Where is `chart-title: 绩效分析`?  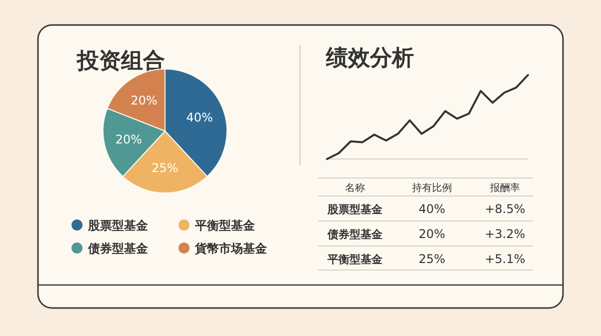 chart-title: 绩效分析 is located at coordinates (369, 58).